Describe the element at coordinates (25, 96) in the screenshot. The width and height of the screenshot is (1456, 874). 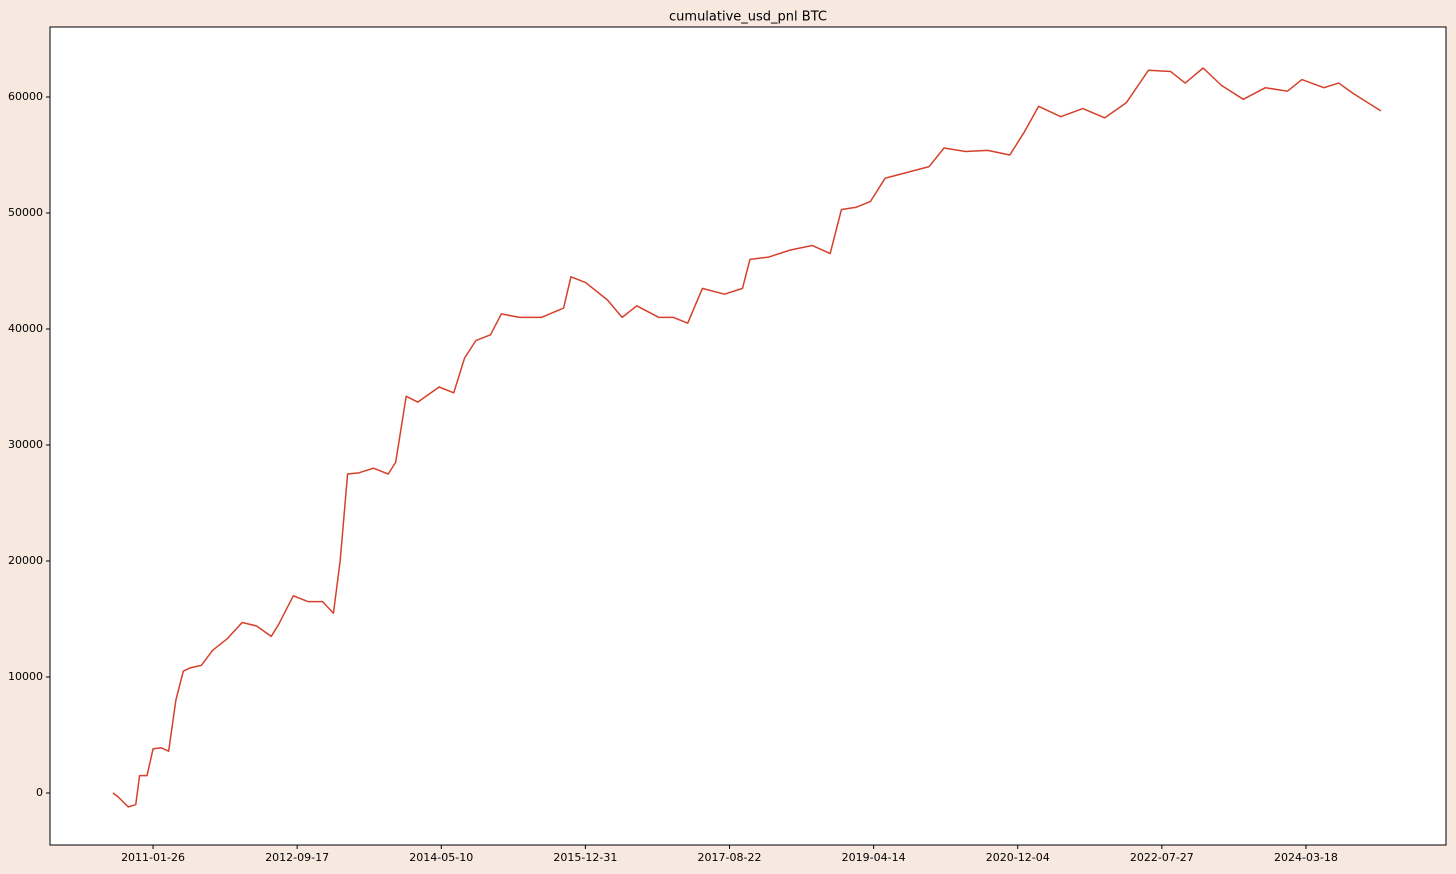
I see `y-tick-label: 60000` at that location.